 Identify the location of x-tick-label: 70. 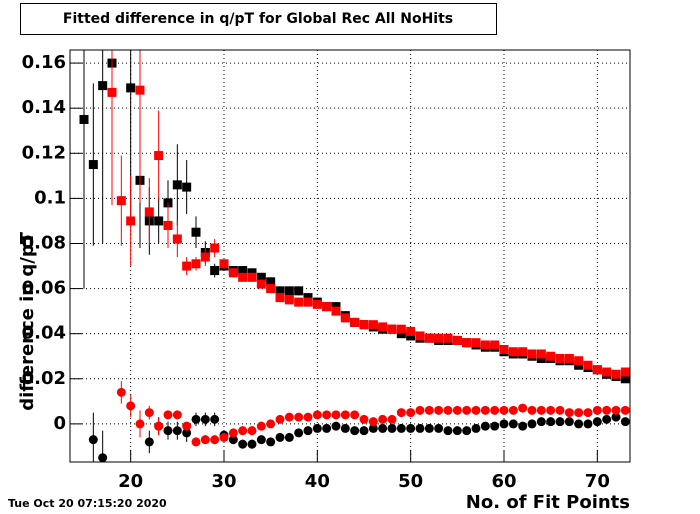
(597, 481).